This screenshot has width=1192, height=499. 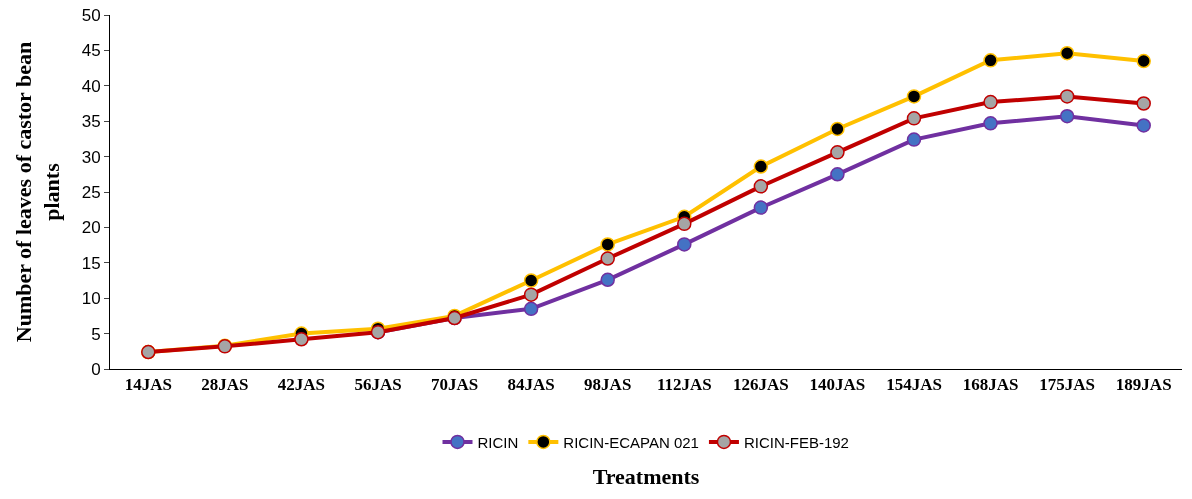 I want to click on y-tick-label: 15, so click(x=91, y=263).